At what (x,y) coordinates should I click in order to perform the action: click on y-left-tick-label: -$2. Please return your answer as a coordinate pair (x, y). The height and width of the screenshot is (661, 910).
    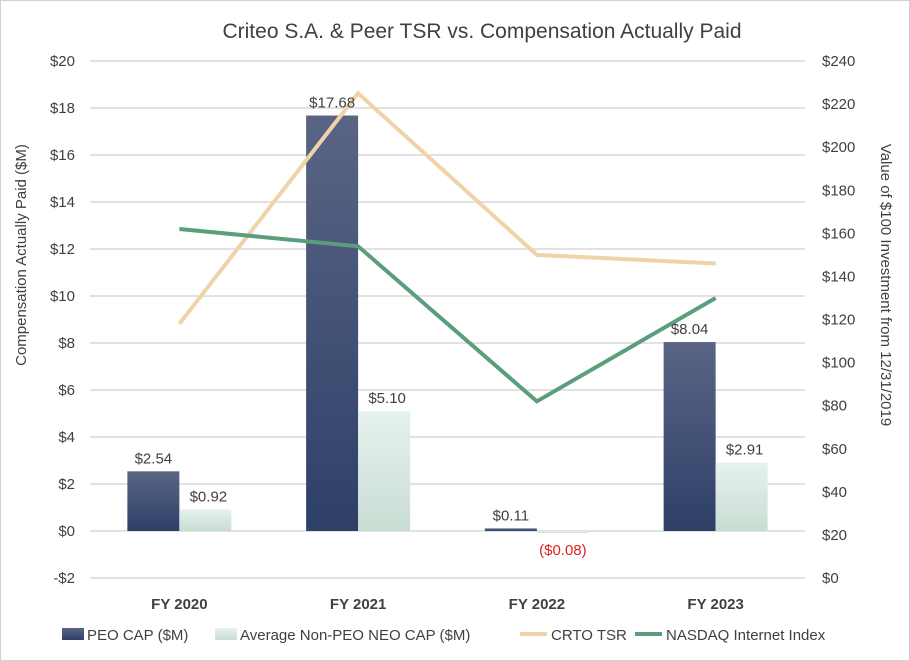
    Looking at the image, I should click on (64, 578).